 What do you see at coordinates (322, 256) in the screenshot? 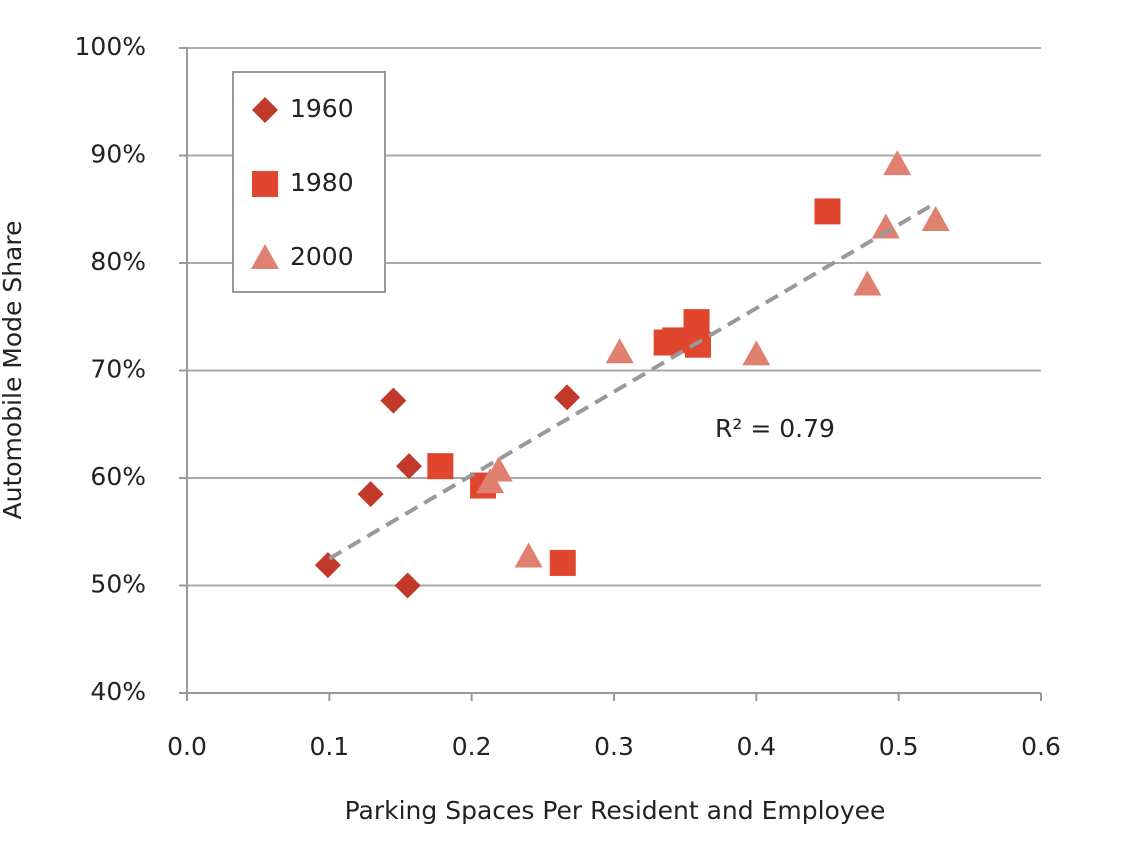
I see `legend-label: 2000` at bounding box center [322, 256].